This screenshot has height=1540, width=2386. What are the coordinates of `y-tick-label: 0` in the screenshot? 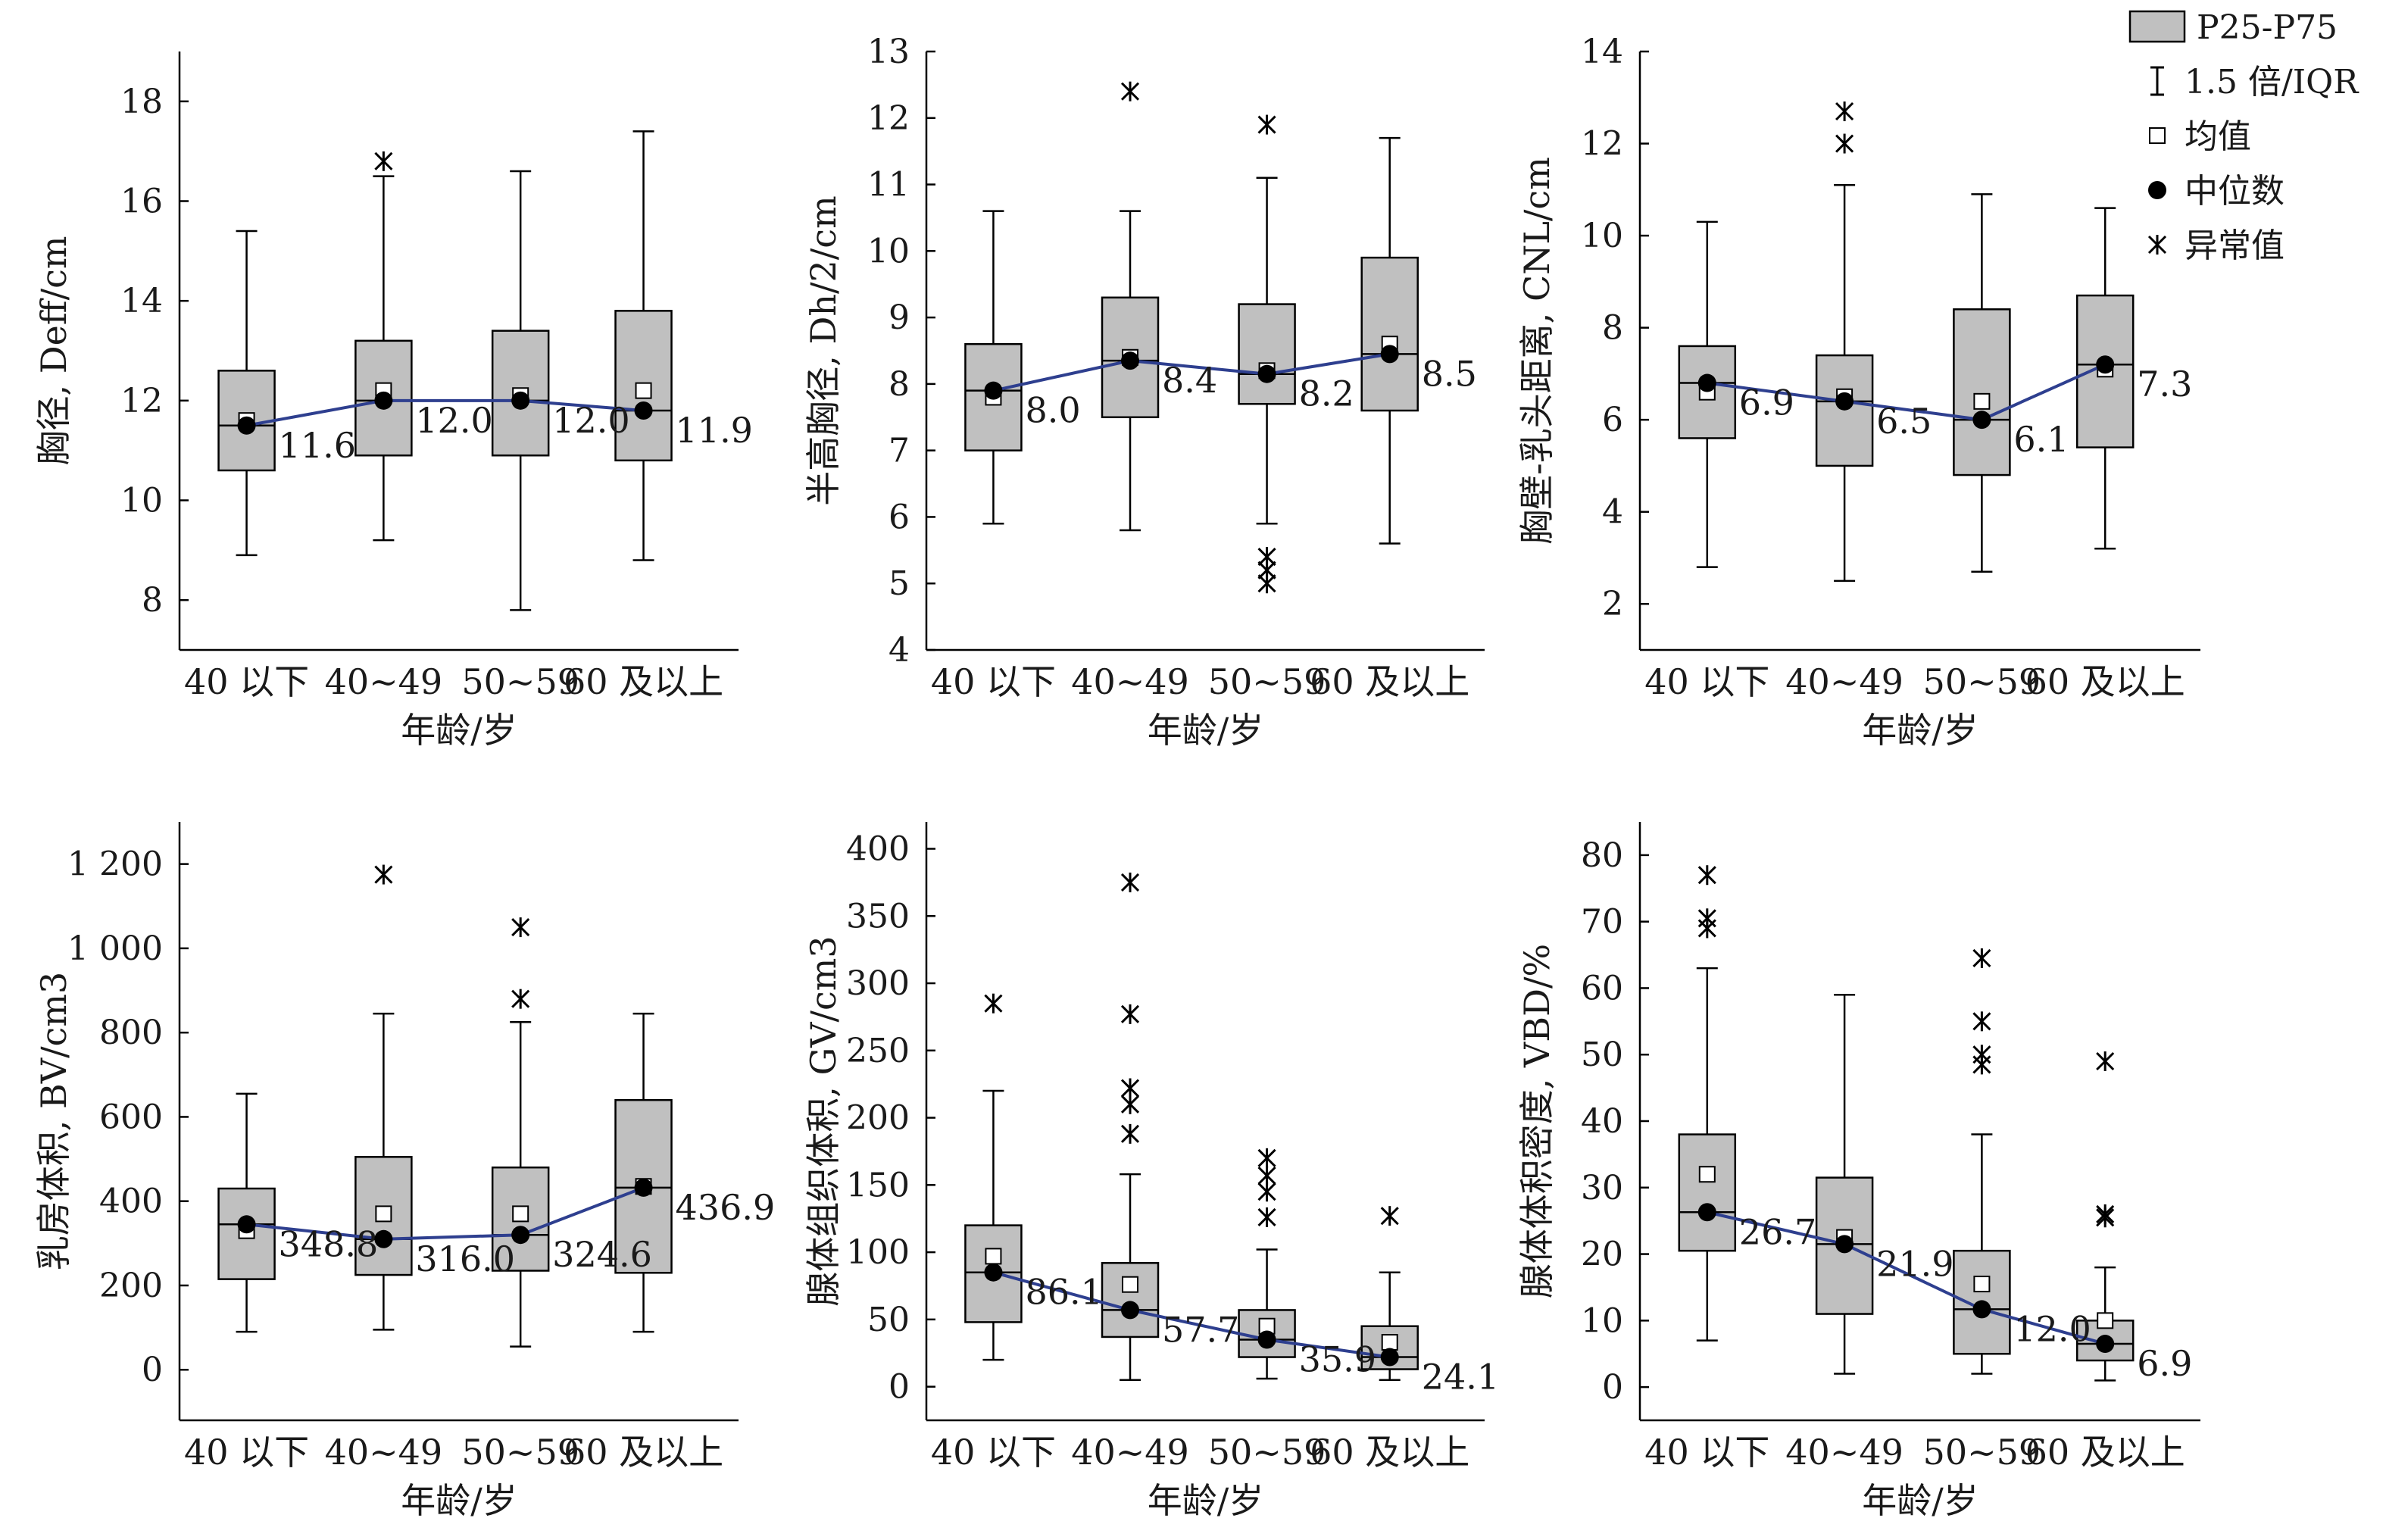 It's located at (152, 1370).